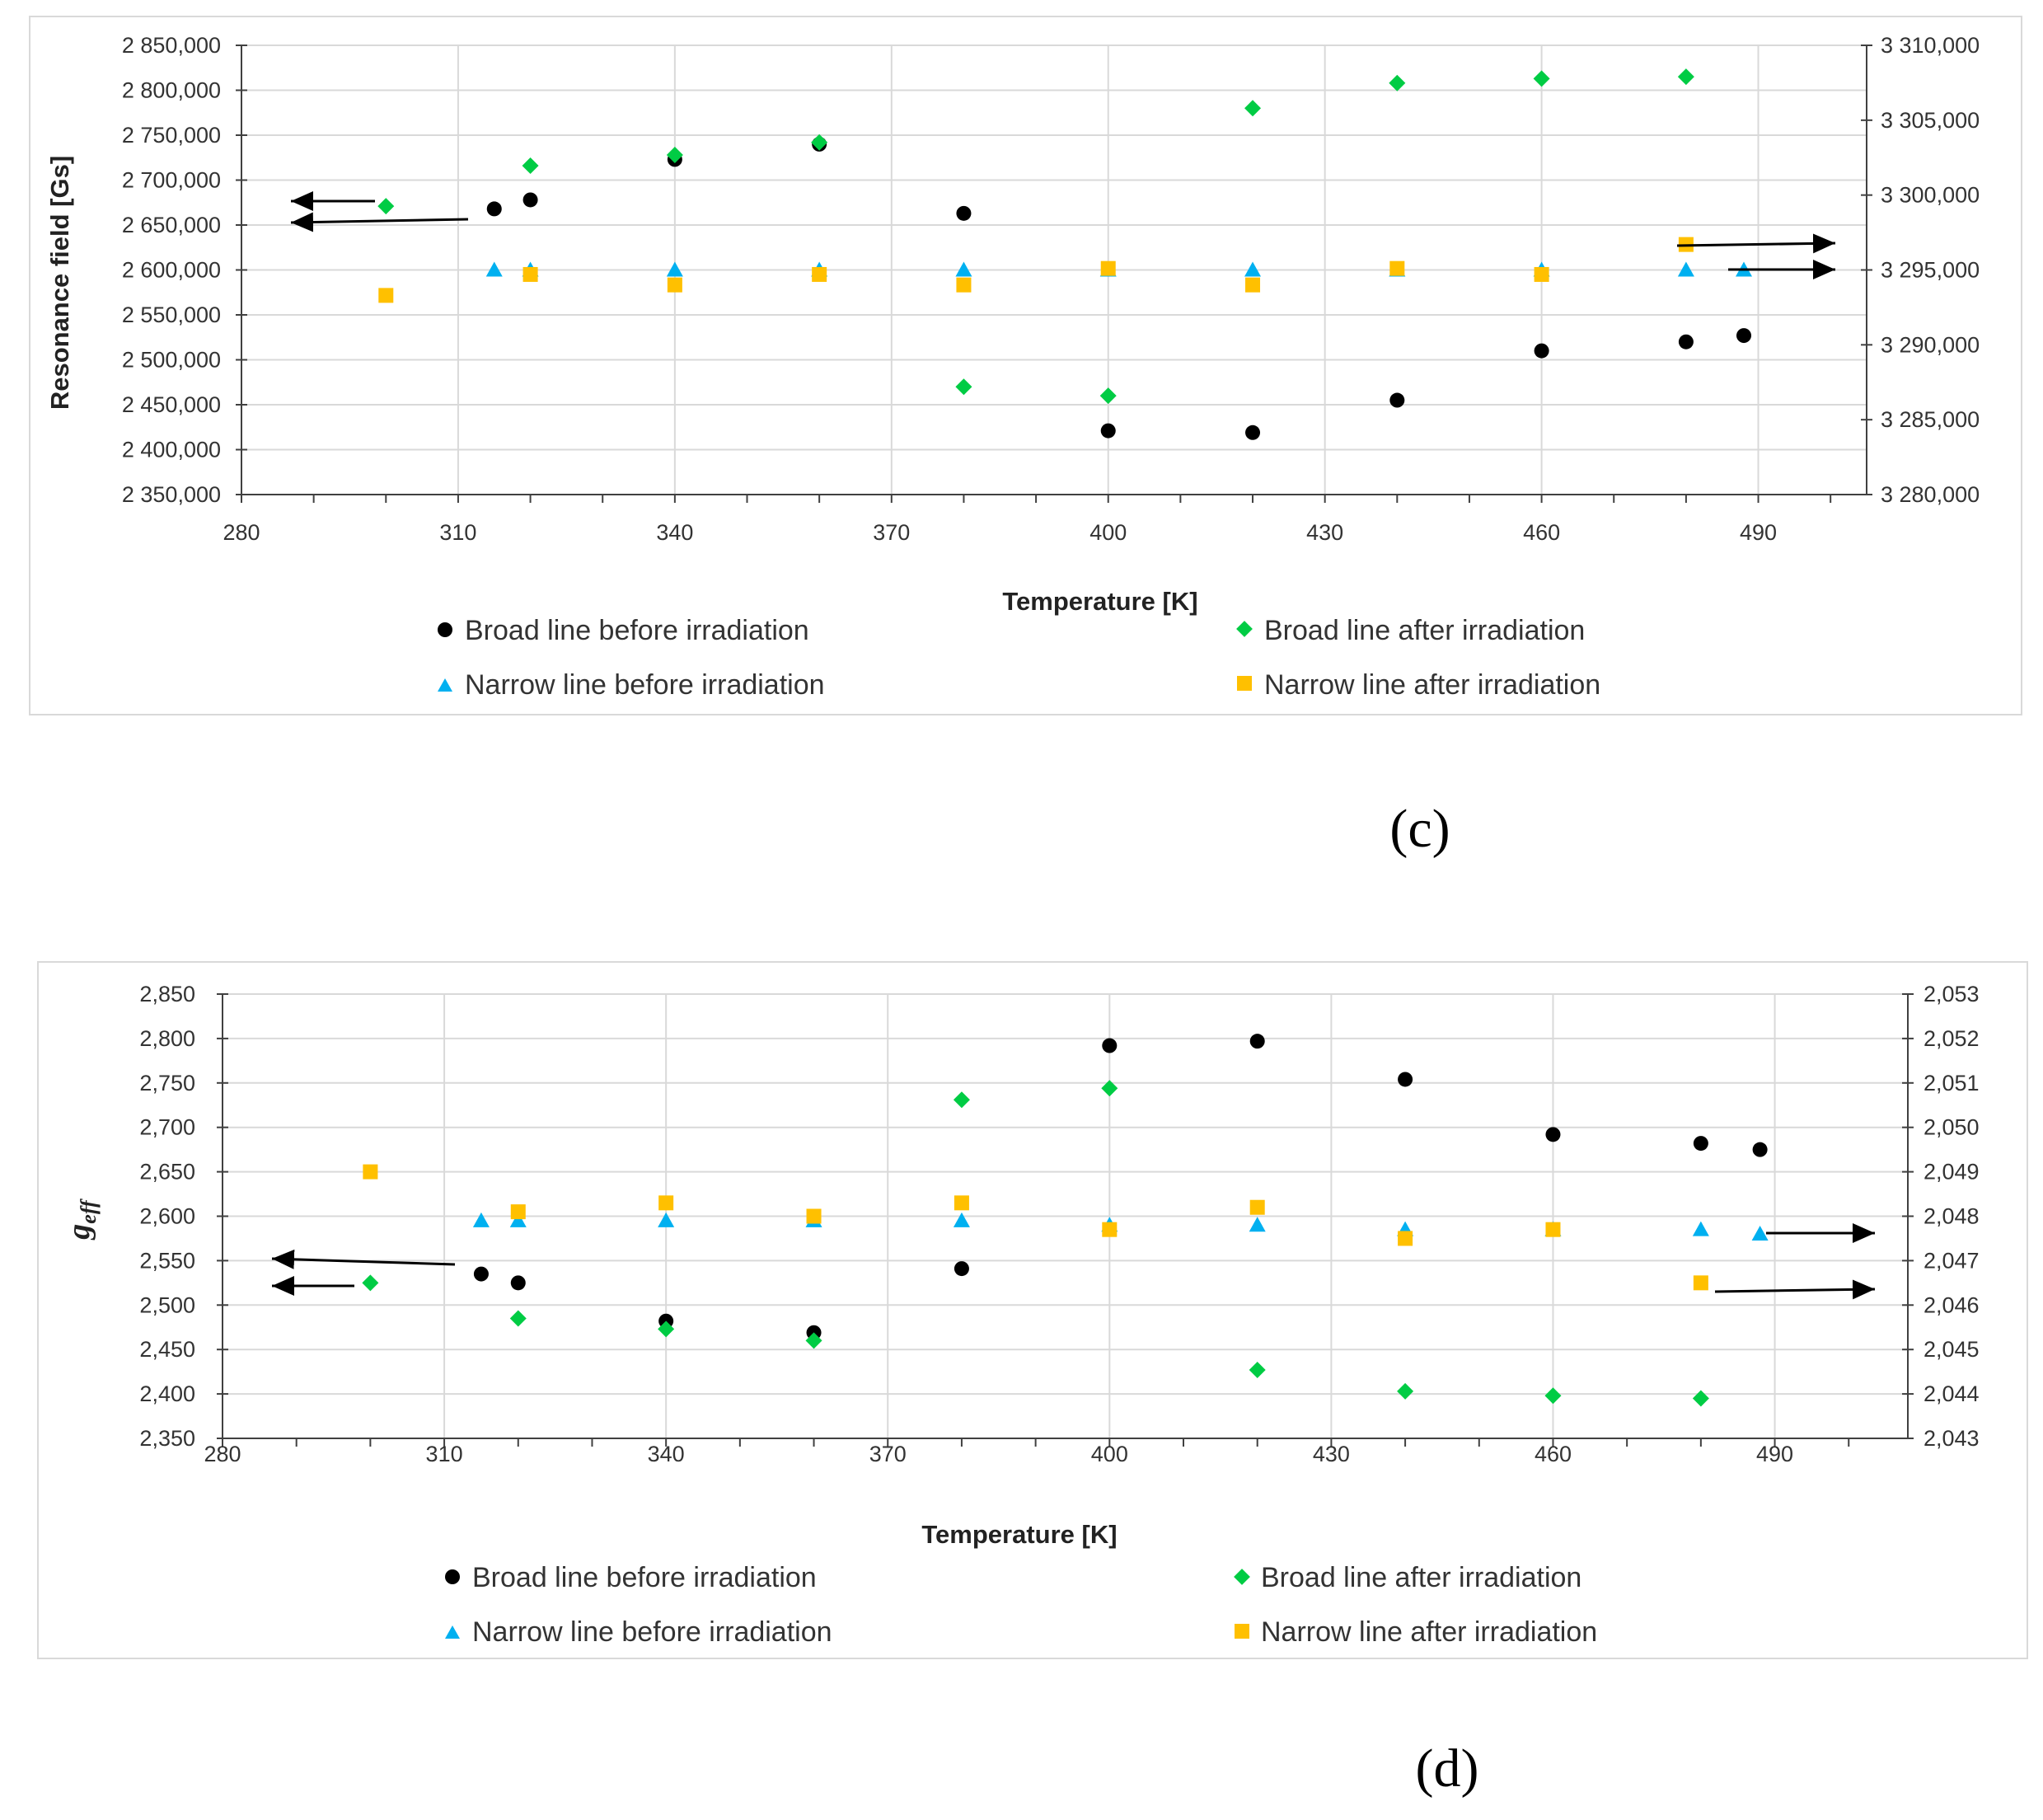  I want to click on y-right-tick-label: 2,044, so click(1952, 1393).